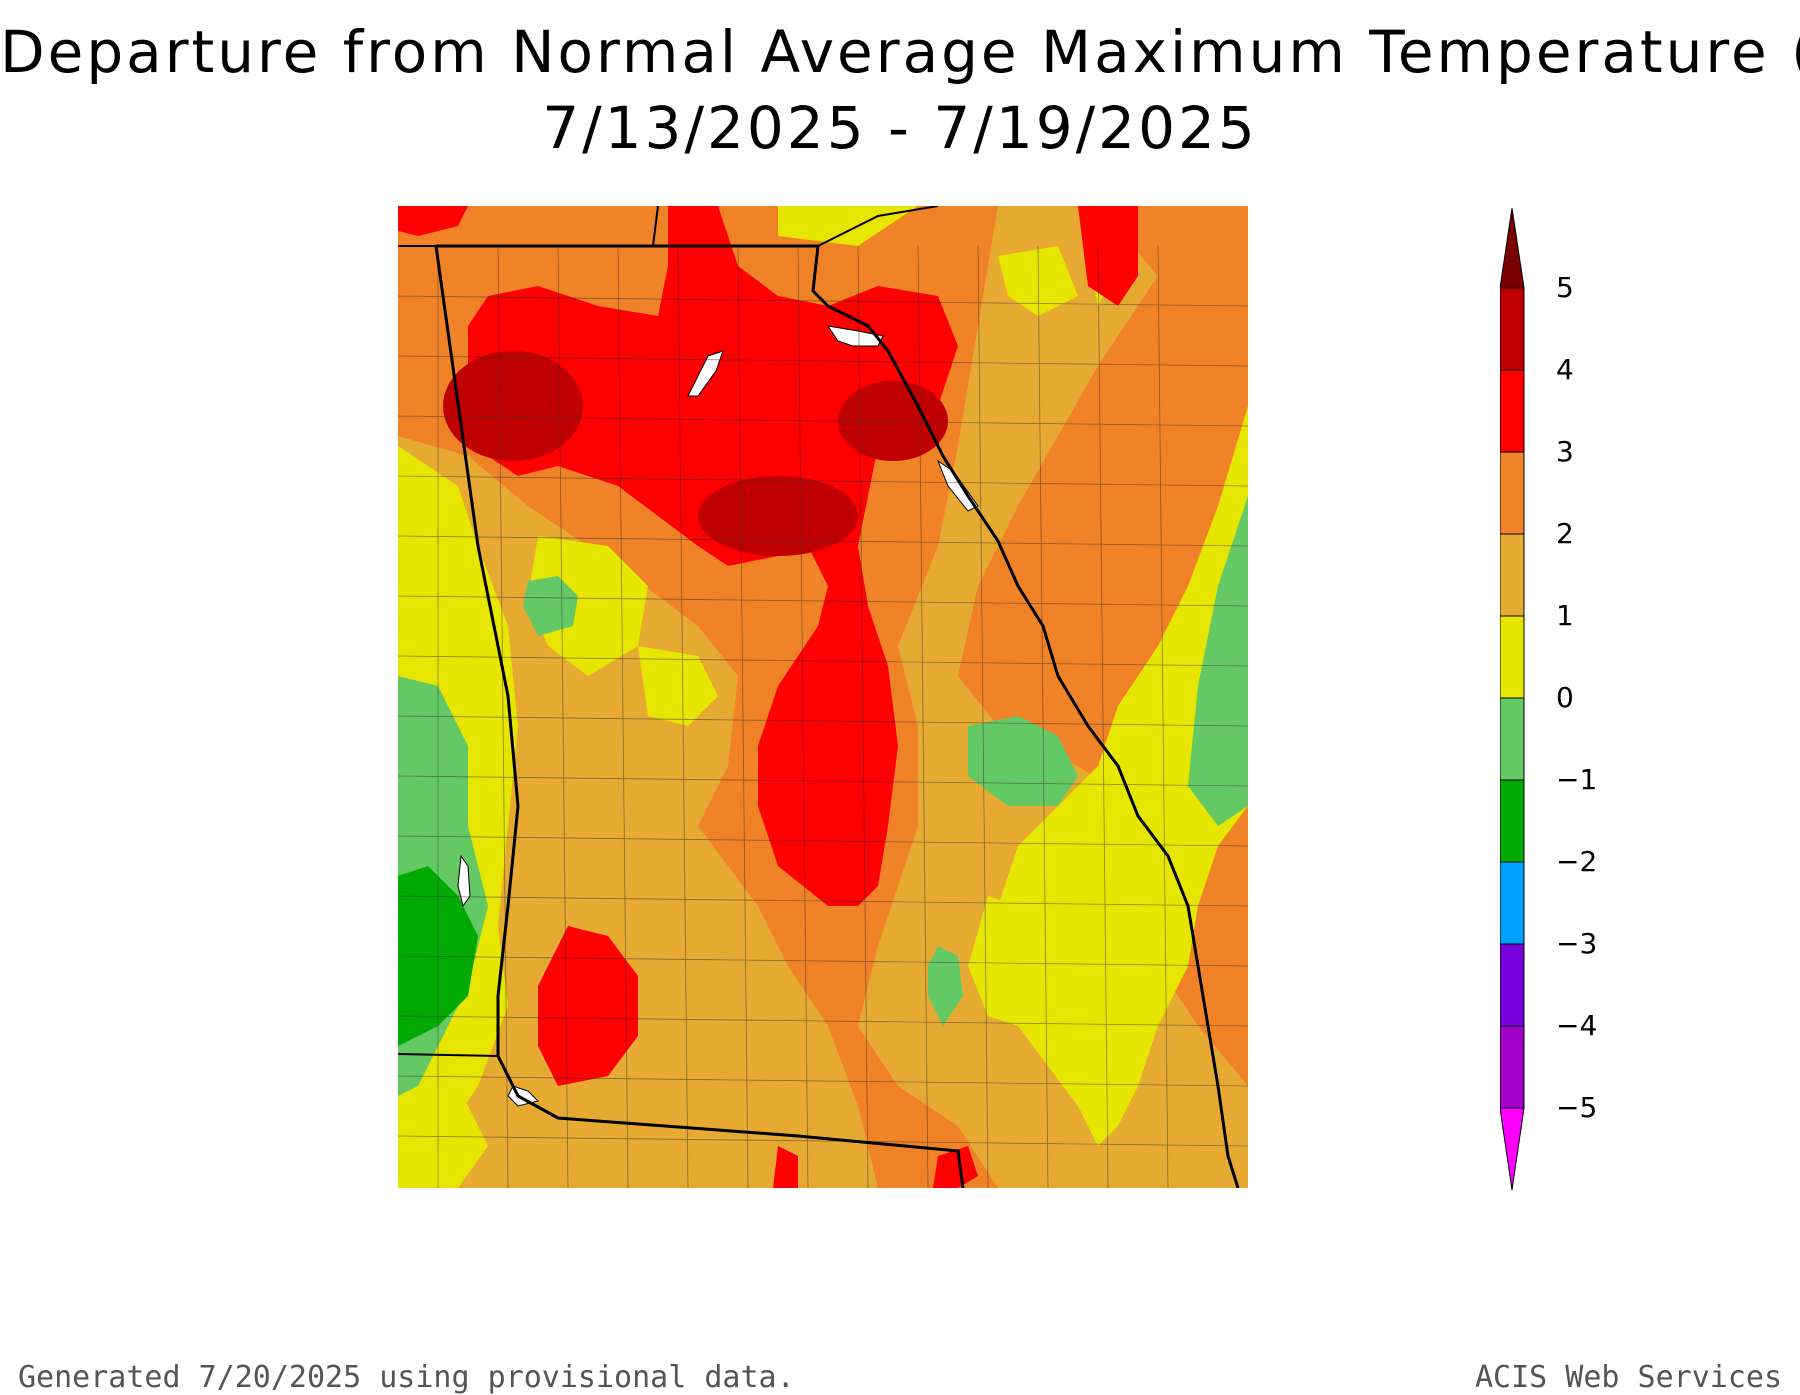  What do you see at coordinates (1577, 861) in the screenshot?
I see `legend-label-neg2: −2` at bounding box center [1577, 861].